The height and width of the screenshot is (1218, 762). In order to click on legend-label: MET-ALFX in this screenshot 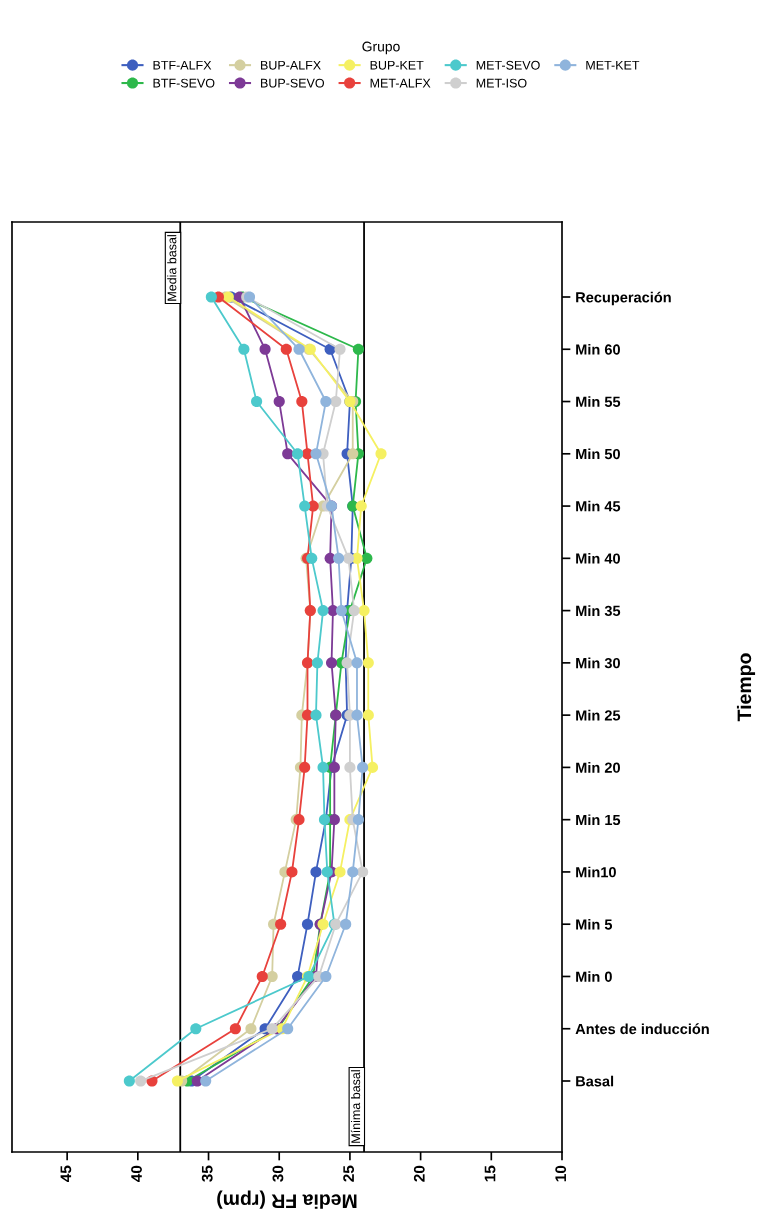, I will do `click(400, 83)`.